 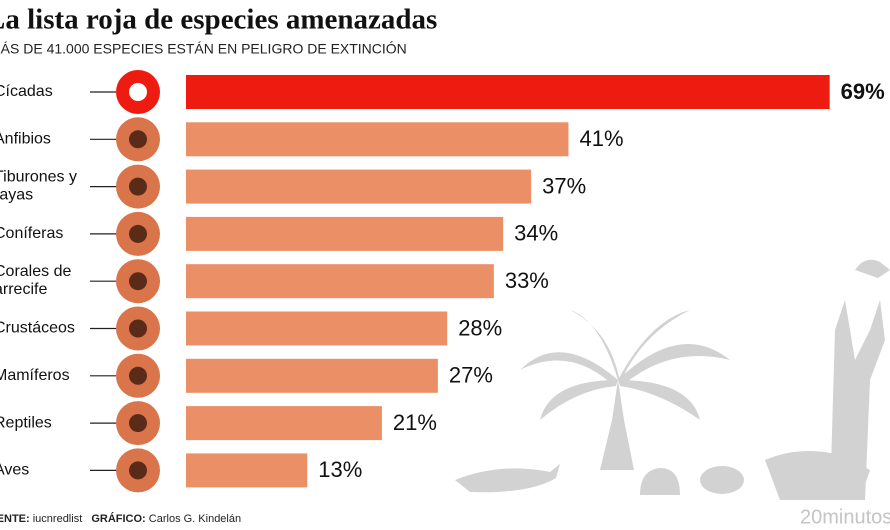 I want to click on value-label: 27%, so click(x=471, y=375).